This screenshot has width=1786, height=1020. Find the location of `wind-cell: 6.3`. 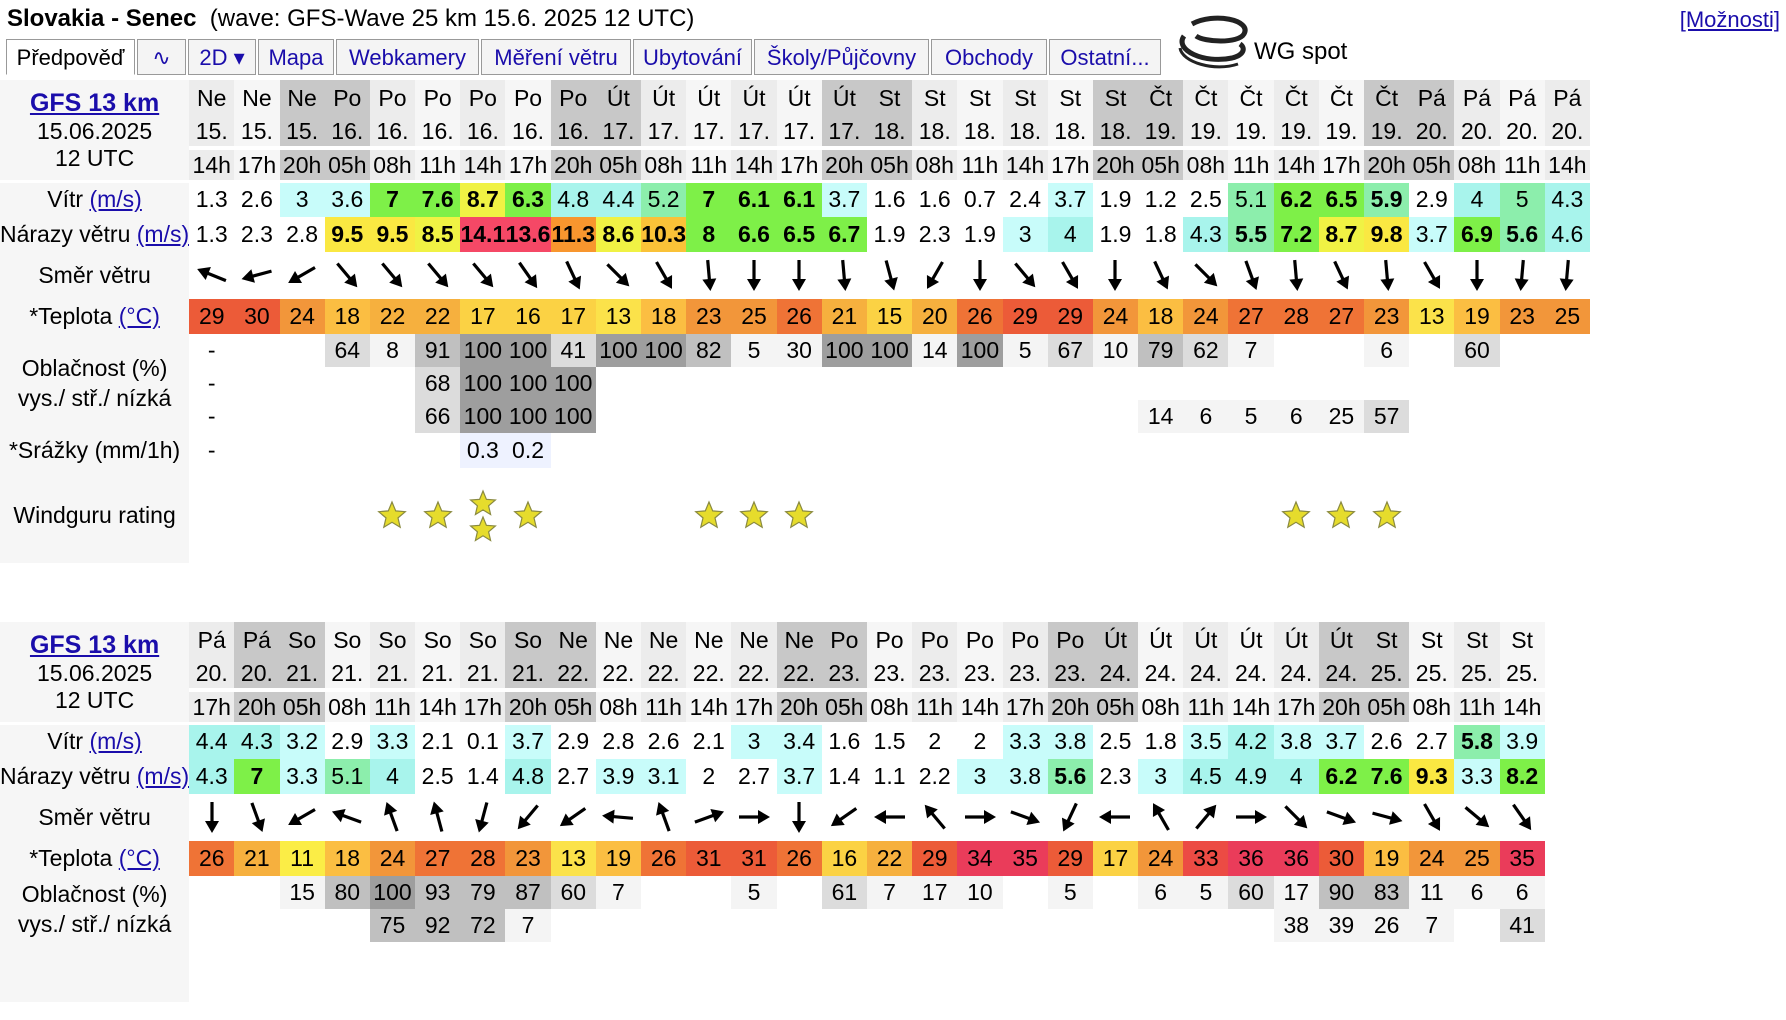

wind-cell: 6.3 is located at coordinates (528, 199).